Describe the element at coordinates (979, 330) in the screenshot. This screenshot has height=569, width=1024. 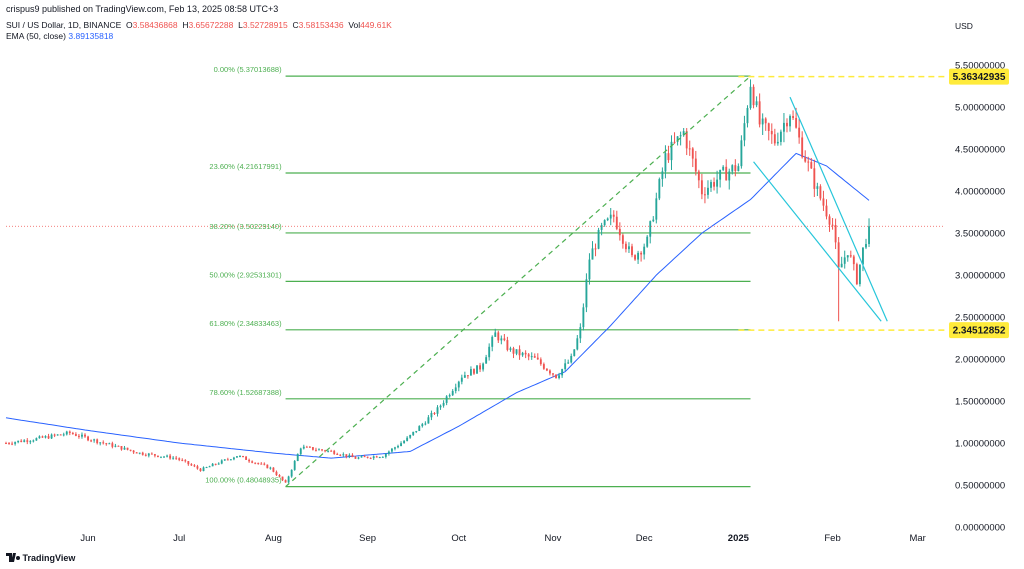
I see `price-badge` at that location.